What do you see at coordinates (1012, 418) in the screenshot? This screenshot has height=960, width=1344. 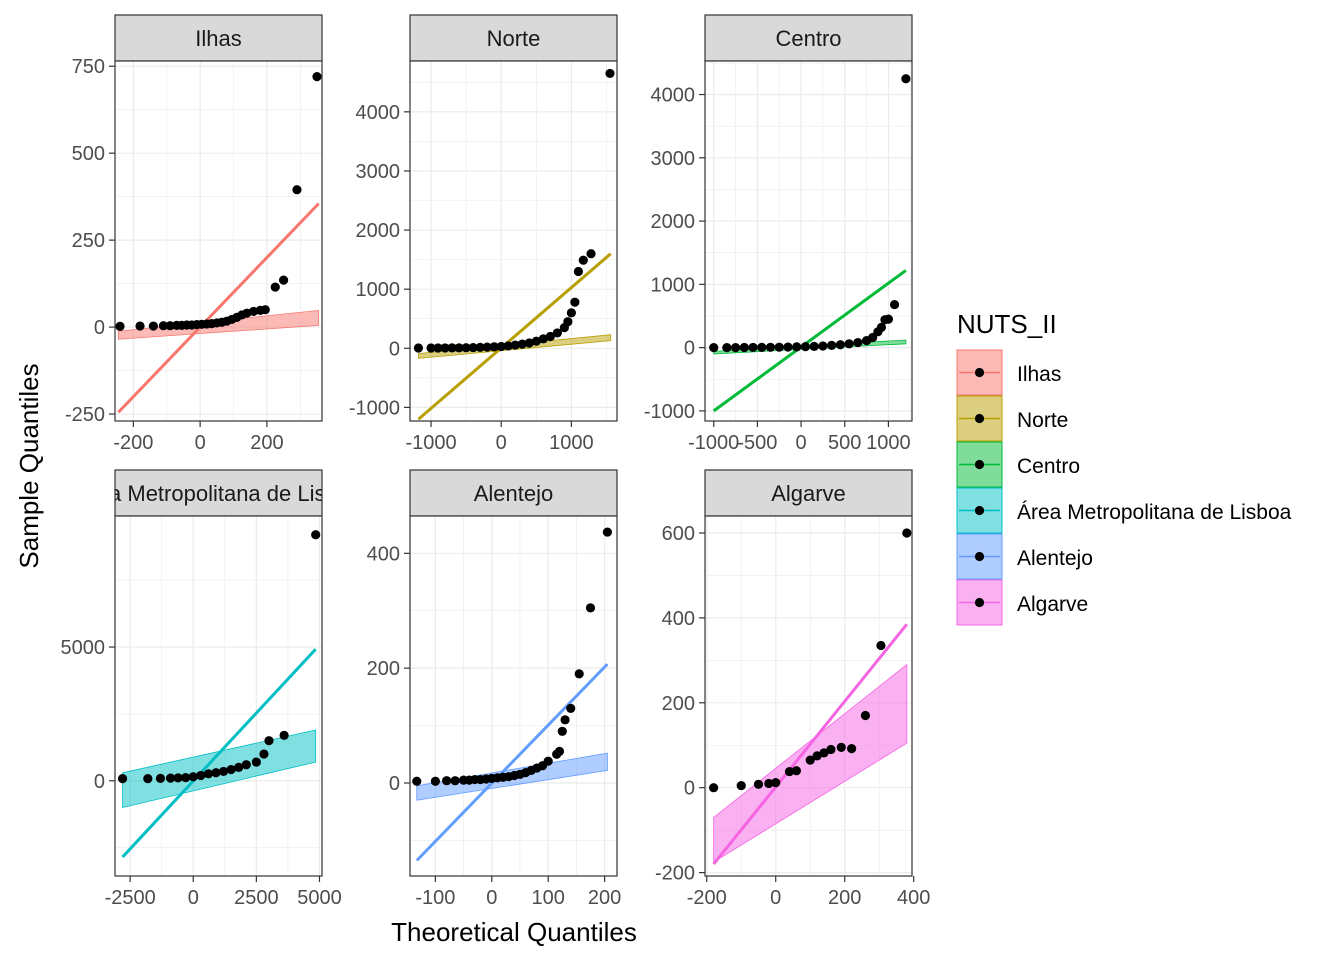 I see `legend-entry: Norte` at bounding box center [1012, 418].